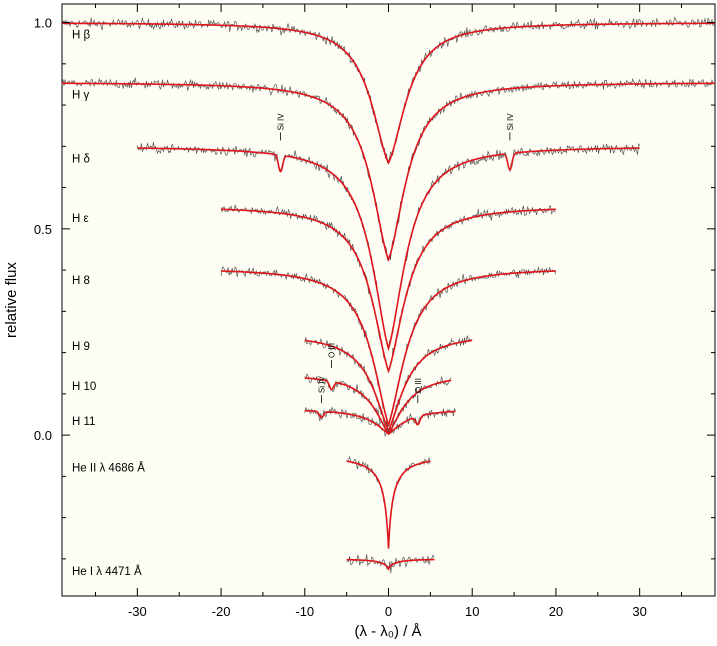 The height and width of the screenshot is (646, 717). I want to click on series-label: H 8, so click(81, 281).